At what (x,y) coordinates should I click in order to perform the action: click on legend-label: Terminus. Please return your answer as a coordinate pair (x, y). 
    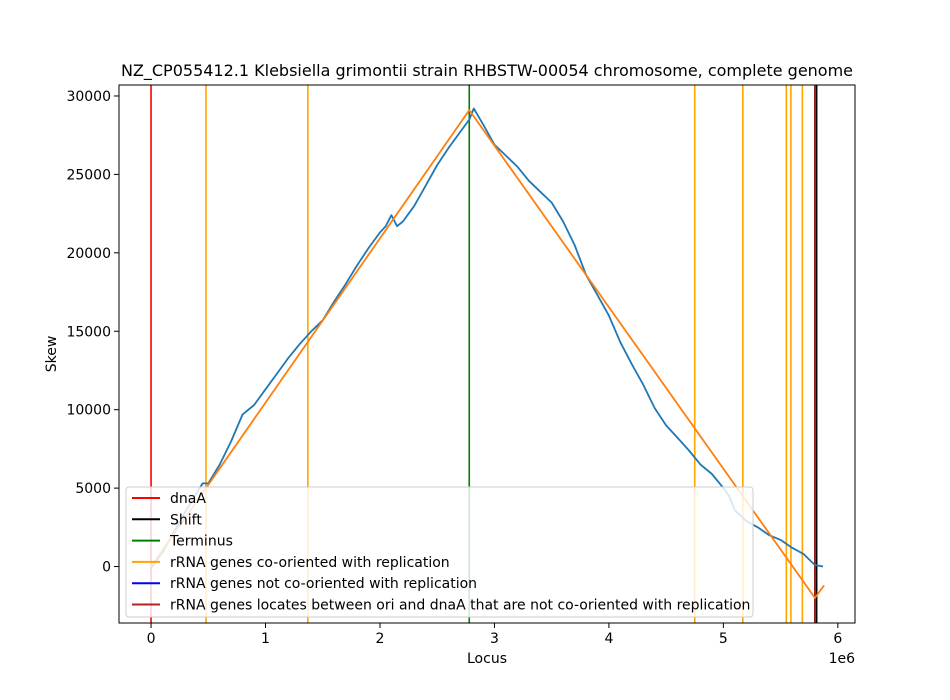
    Looking at the image, I should click on (201, 542).